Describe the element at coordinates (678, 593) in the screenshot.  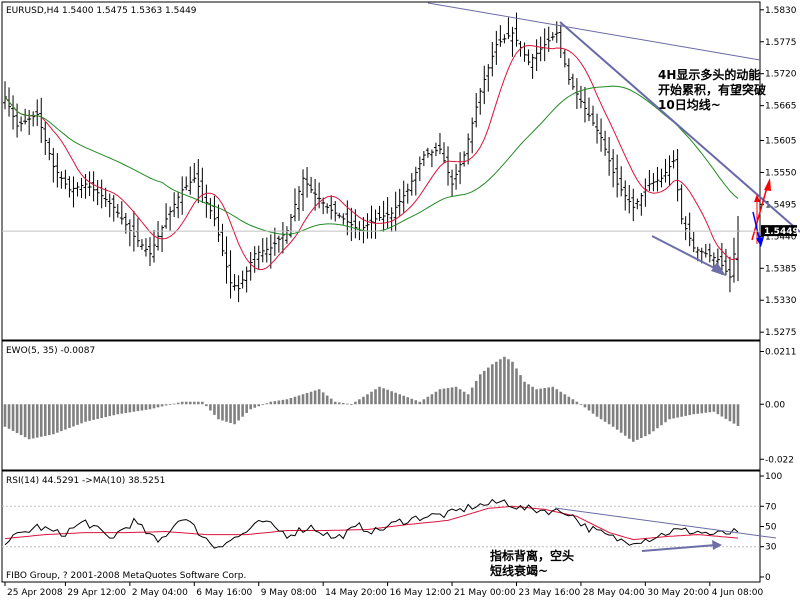
I see `time-tick-label: 30 May 20:00` at that location.